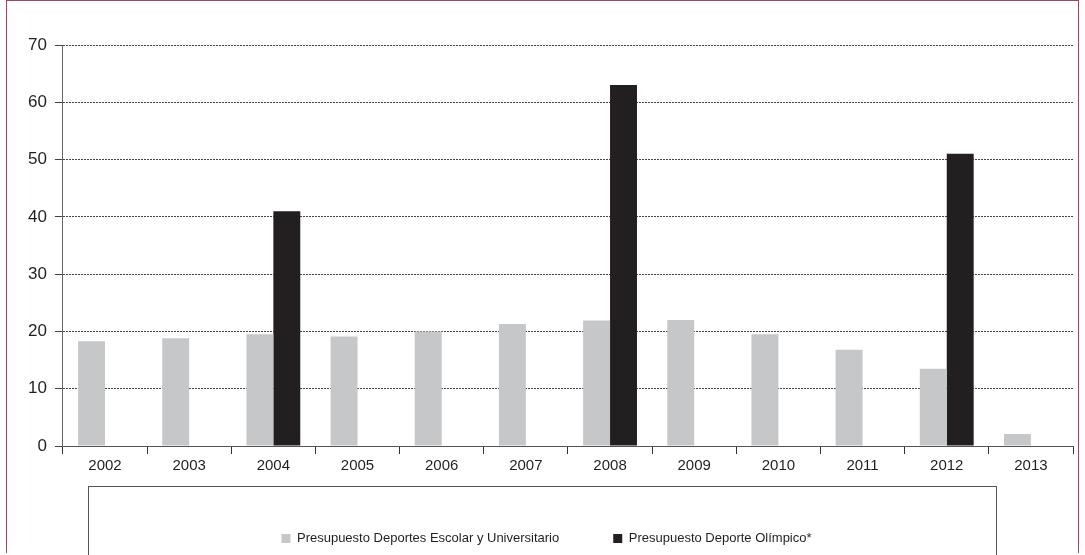 The width and height of the screenshot is (1085, 555). I want to click on x-tick-label: 2008, so click(610, 465).